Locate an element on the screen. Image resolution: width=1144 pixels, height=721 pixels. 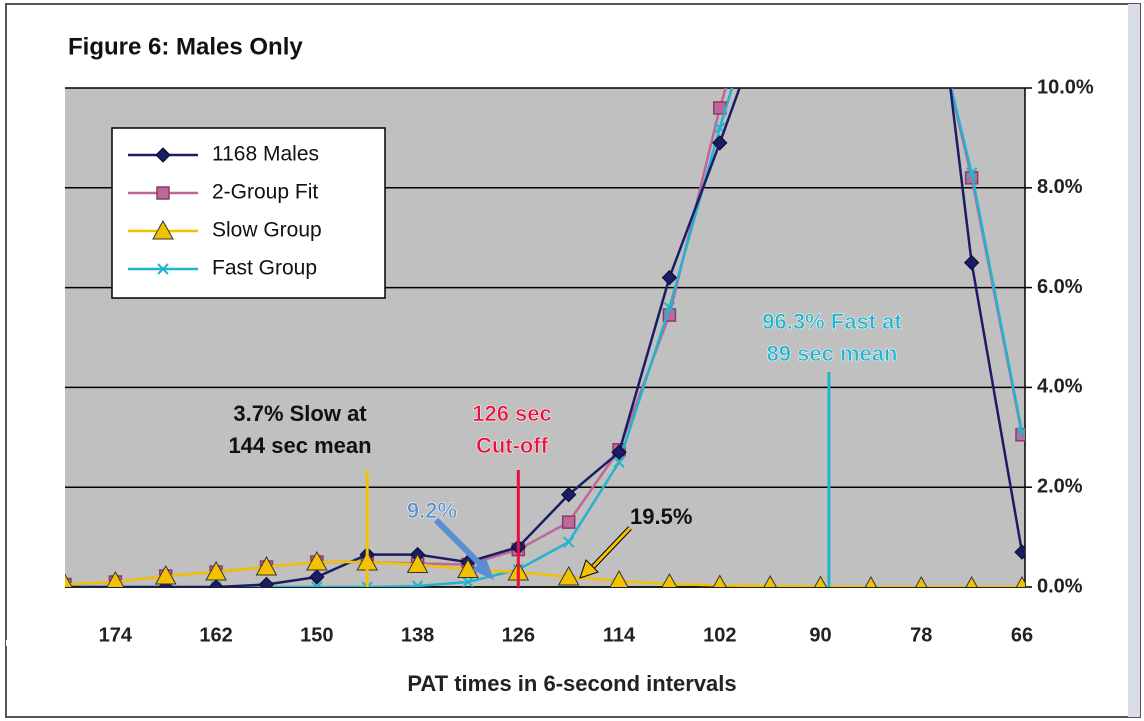
y-tick-label: 4.0% is located at coordinates (1060, 387).